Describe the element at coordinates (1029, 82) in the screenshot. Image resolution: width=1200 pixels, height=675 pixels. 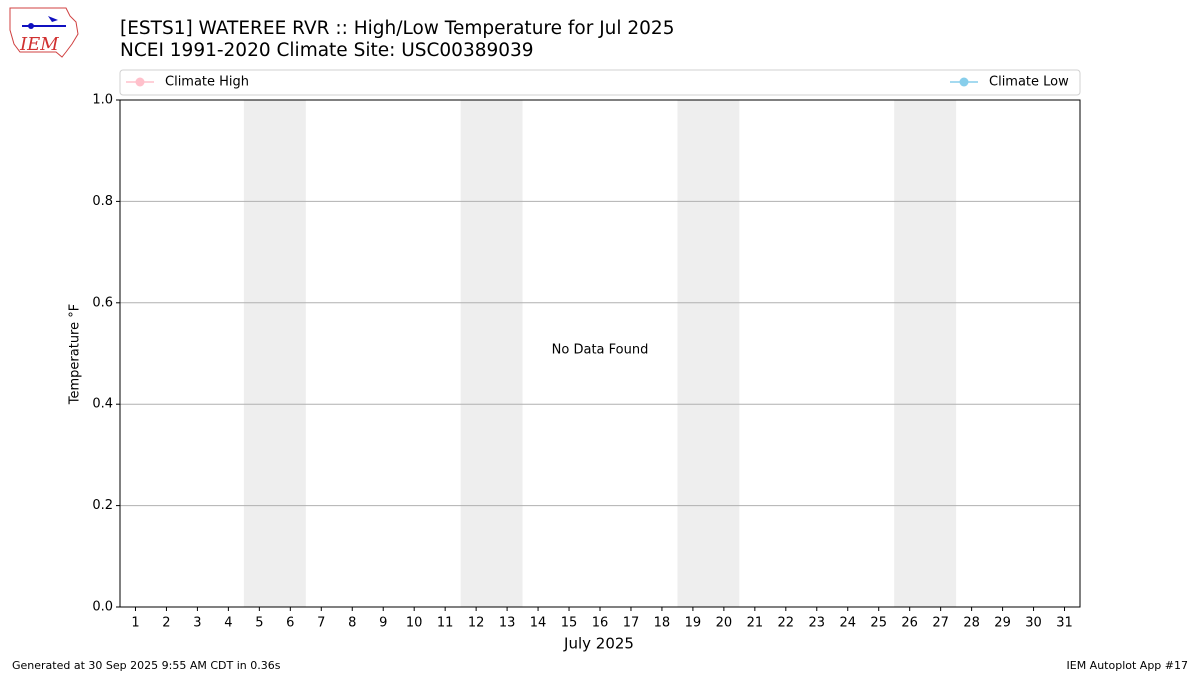
I see `legend-label: Climate Low` at that location.